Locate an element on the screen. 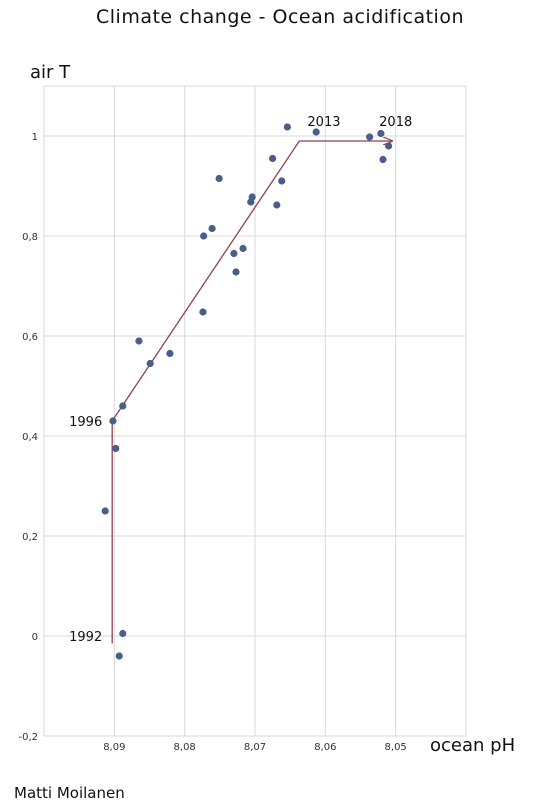 The image size is (560, 811). x-tick-label: 8,07 is located at coordinates (255, 747).